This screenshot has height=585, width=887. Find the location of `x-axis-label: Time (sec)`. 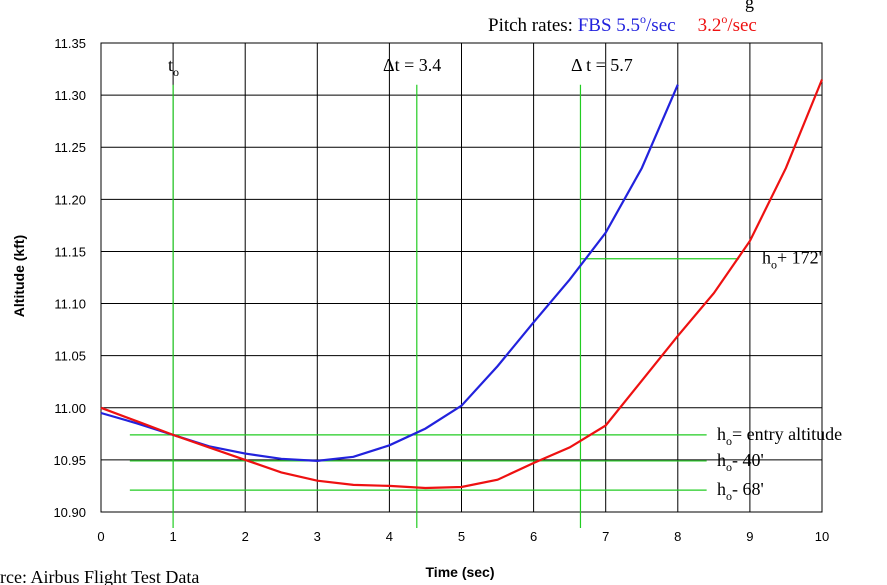

x-axis-label: Time (sec) is located at coordinates (460, 572).